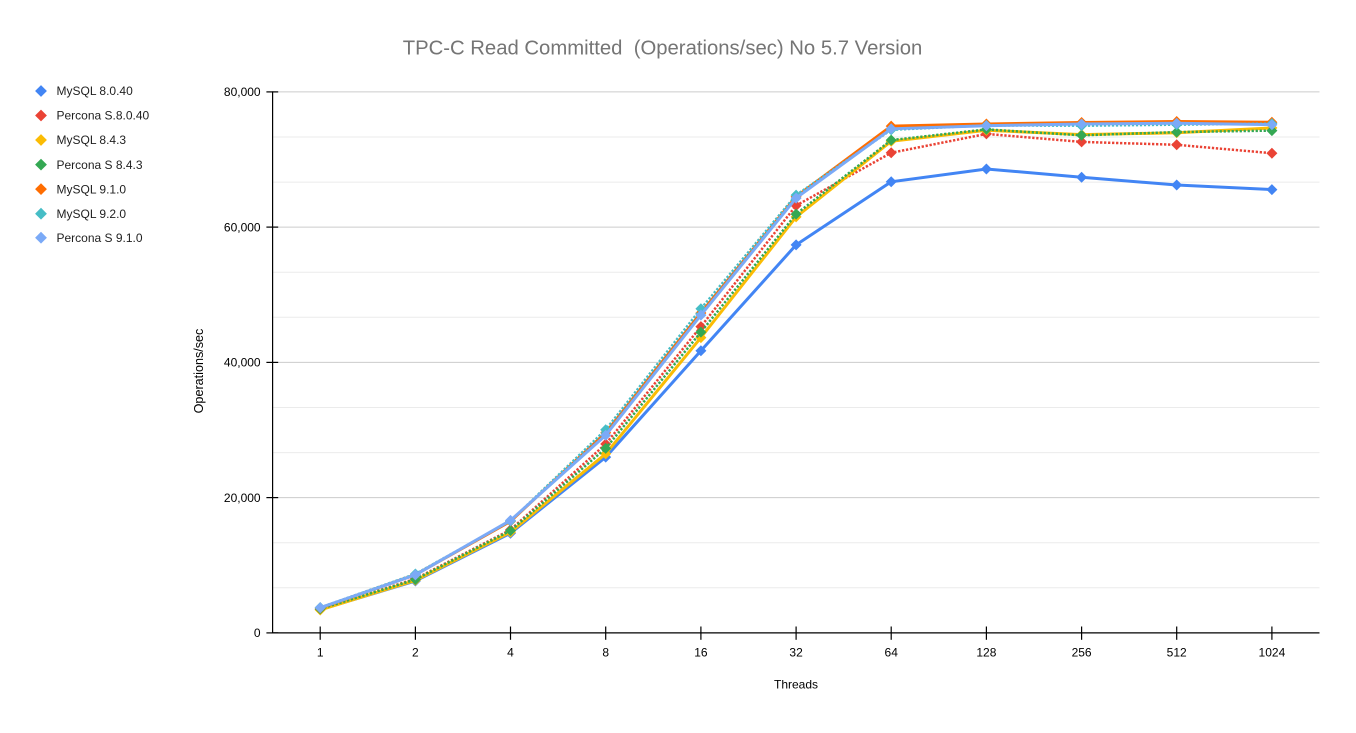 The height and width of the screenshot is (733, 1356). Describe the element at coordinates (986, 653) in the screenshot. I see `svg-text: 128` at that location.